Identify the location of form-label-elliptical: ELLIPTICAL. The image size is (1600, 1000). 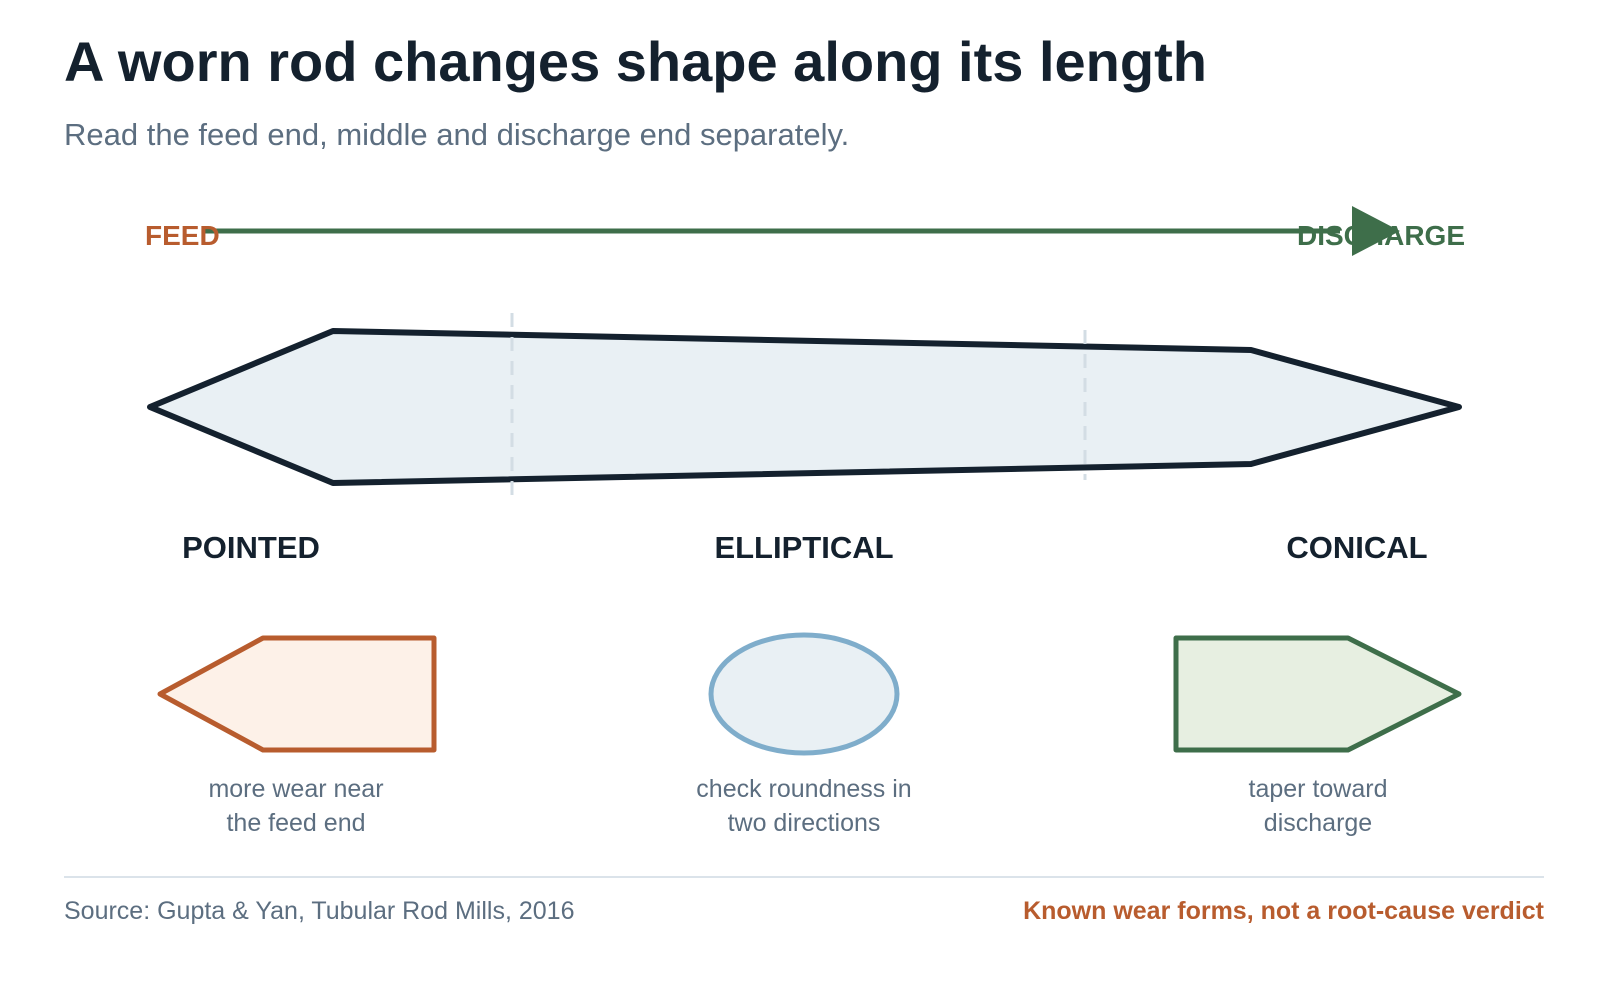
(803, 547).